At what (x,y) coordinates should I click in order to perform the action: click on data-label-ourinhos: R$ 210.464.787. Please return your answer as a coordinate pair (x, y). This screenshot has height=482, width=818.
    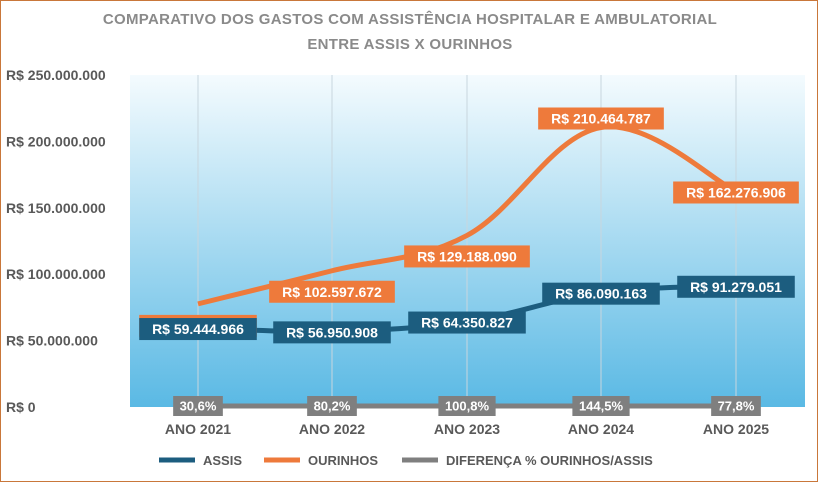
    Looking at the image, I should click on (601, 119).